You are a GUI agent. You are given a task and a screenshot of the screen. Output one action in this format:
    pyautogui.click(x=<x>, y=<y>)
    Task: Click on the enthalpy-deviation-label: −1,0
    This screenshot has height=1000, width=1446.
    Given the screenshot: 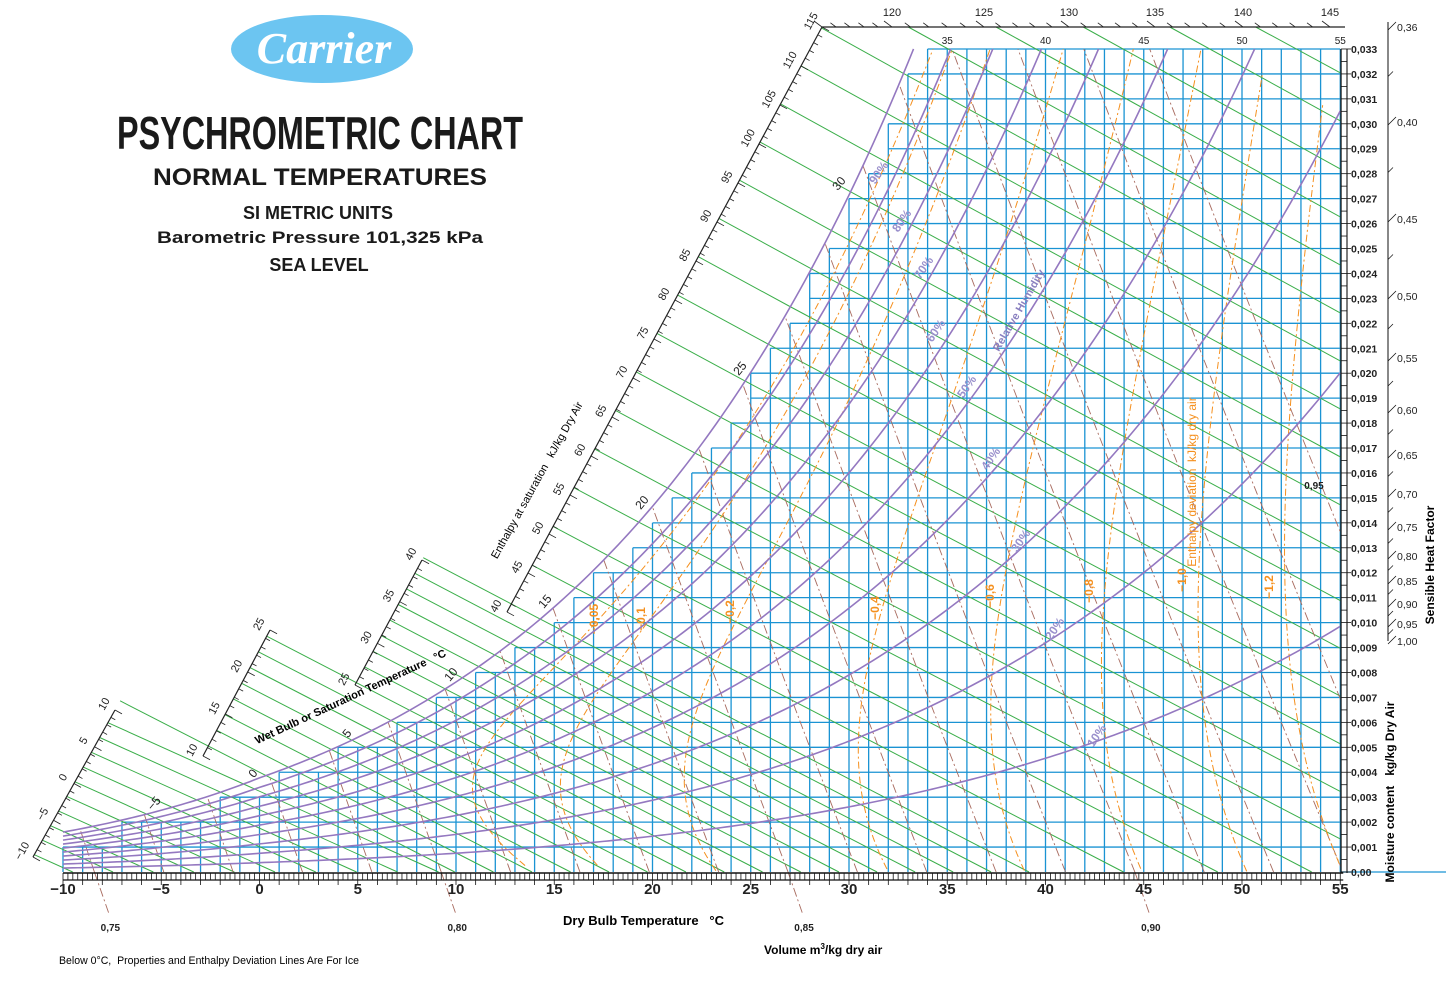 What is the action you would take?
    pyautogui.click(x=1182, y=580)
    